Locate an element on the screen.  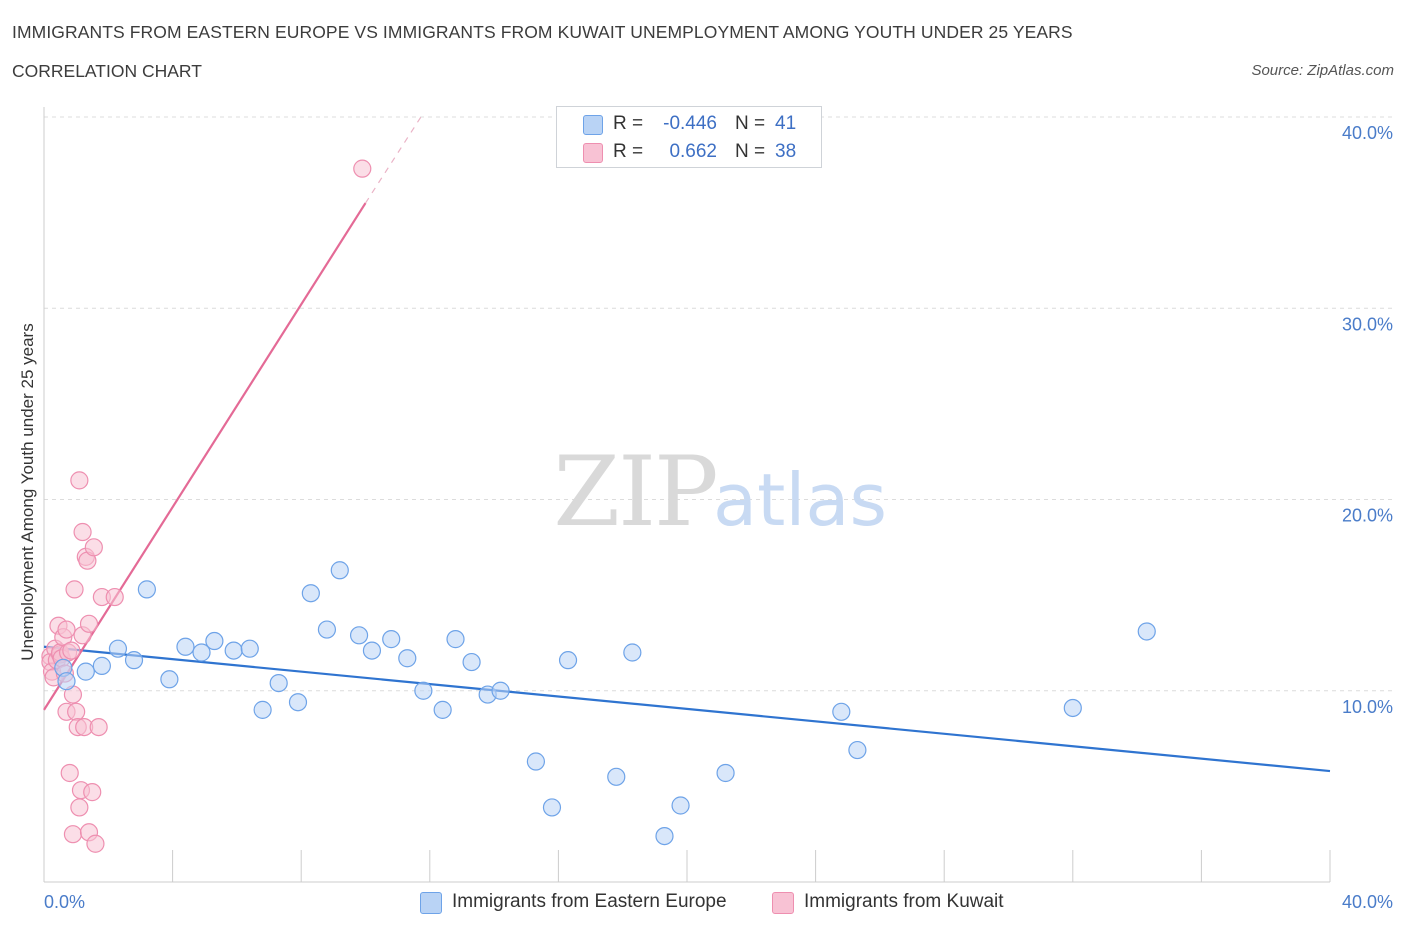
y-tick-label: 30.0% is located at coordinates (1367, 324).